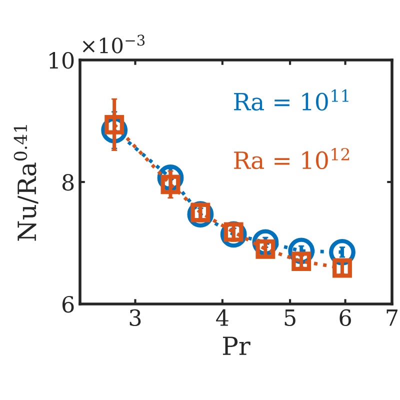  What do you see at coordinates (62, 60) in the screenshot?
I see `y-tick-label: 10` at bounding box center [62, 60].